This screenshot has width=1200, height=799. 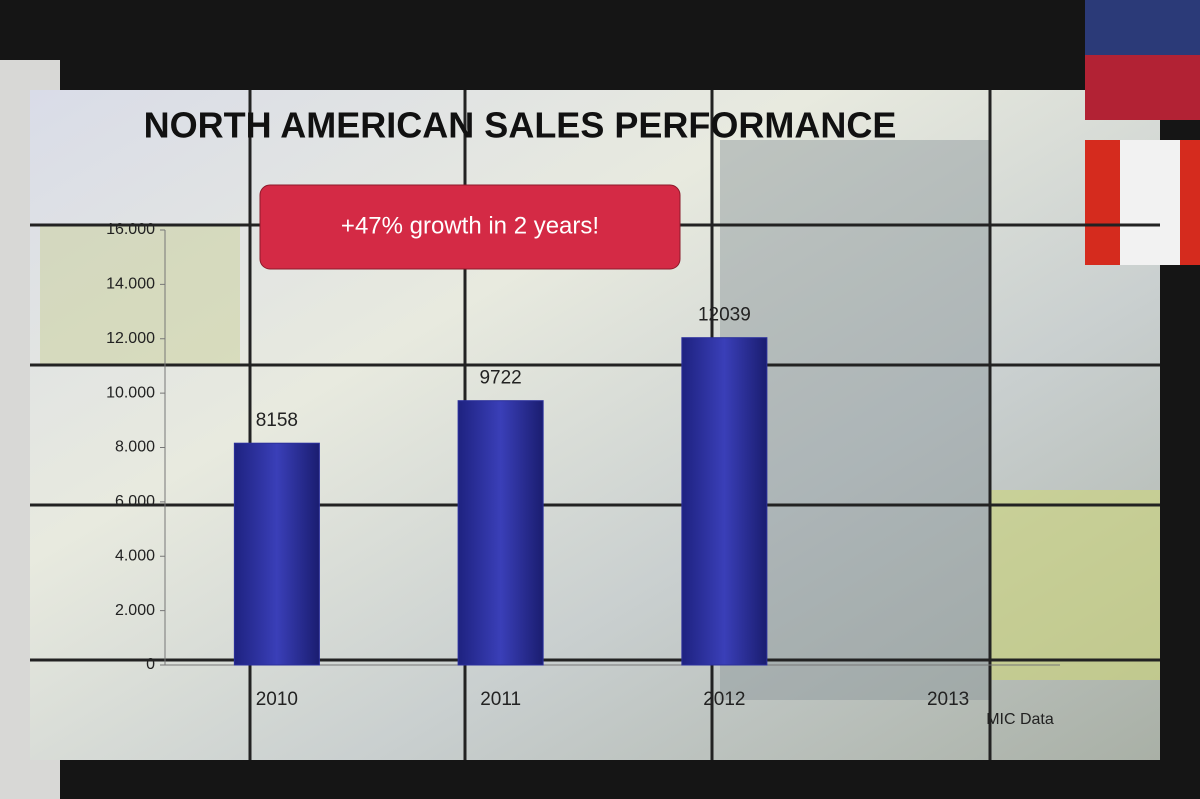 What do you see at coordinates (277, 420) in the screenshot?
I see `value-label: 8158` at bounding box center [277, 420].